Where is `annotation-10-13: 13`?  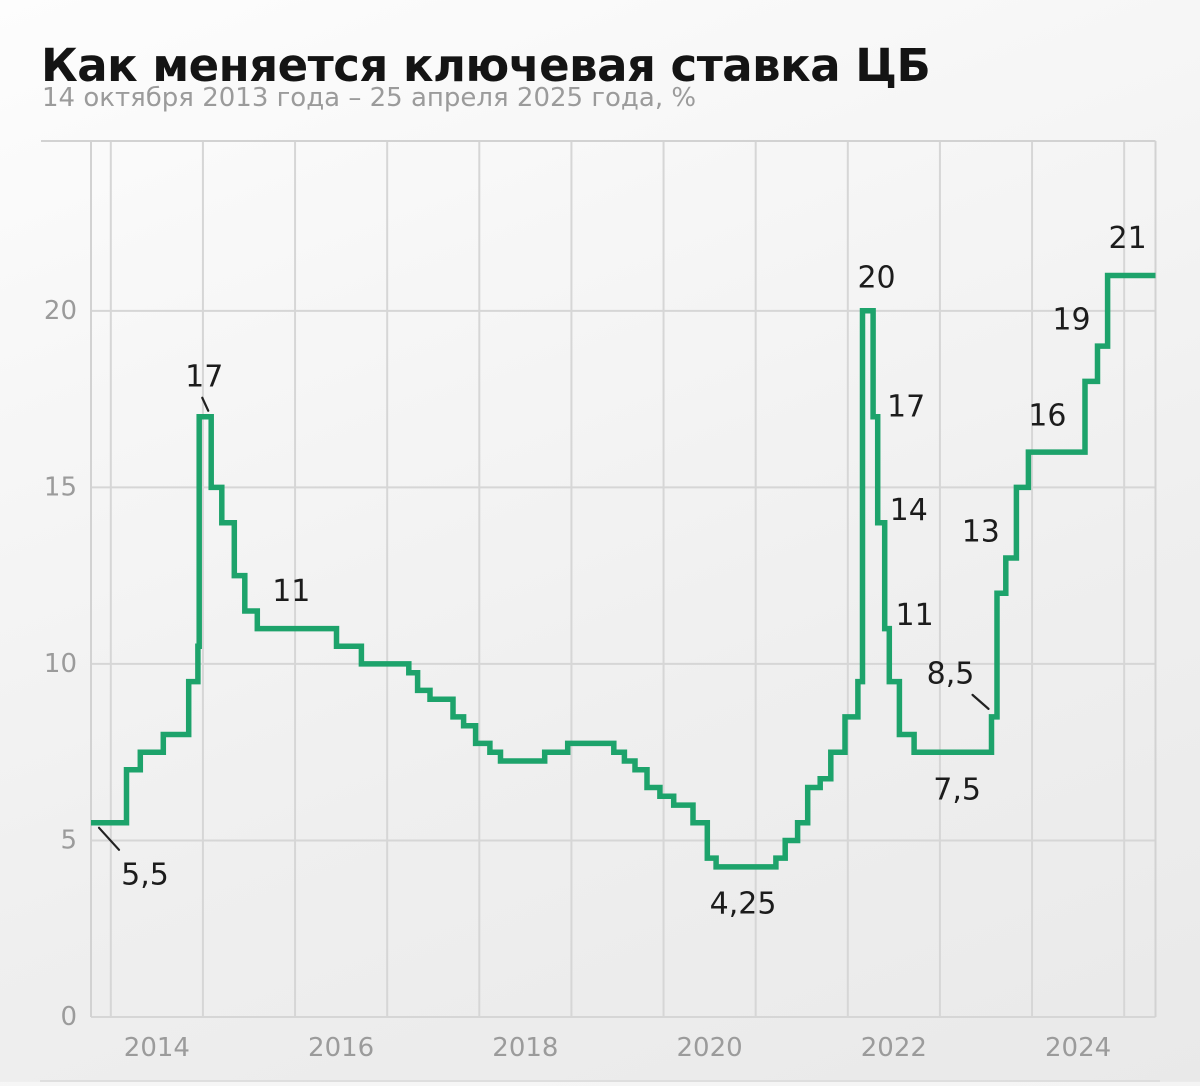
annotation-10-13: 13 is located at coordinates (981, 531).